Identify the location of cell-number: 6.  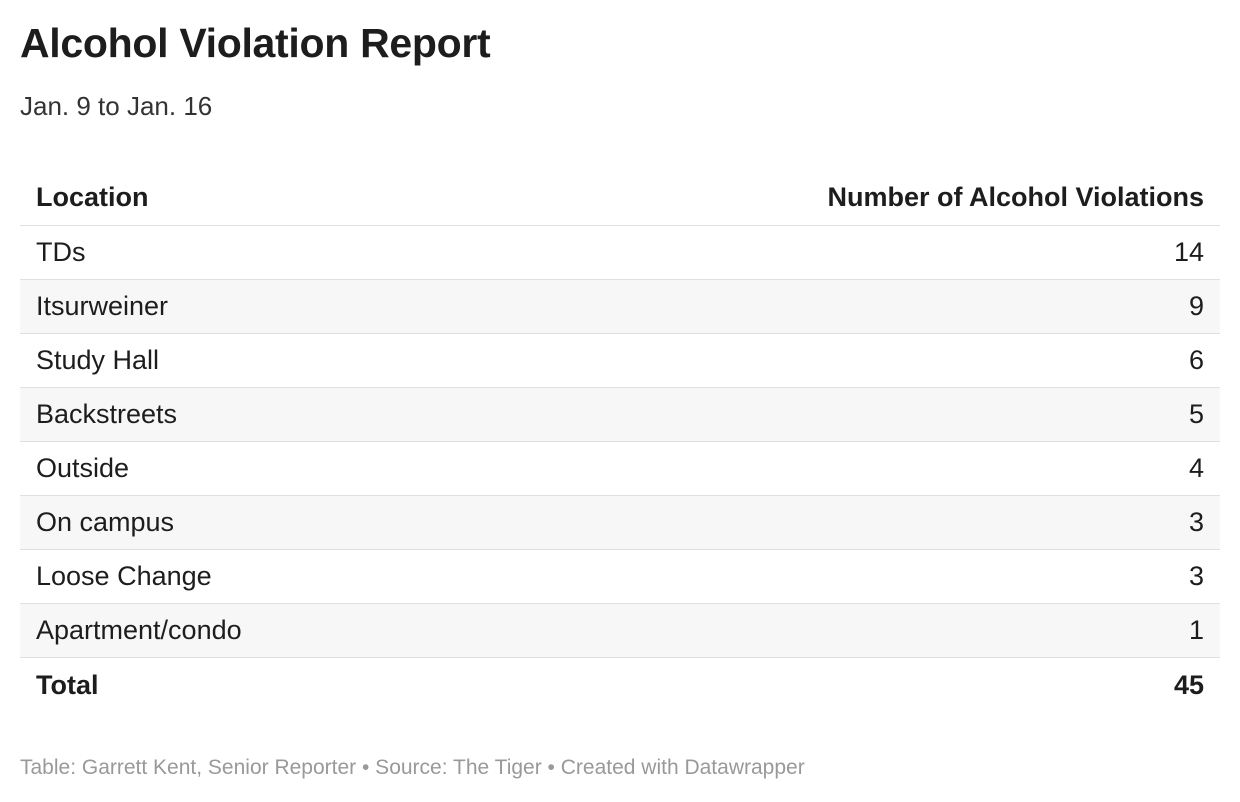
(1196, 360).